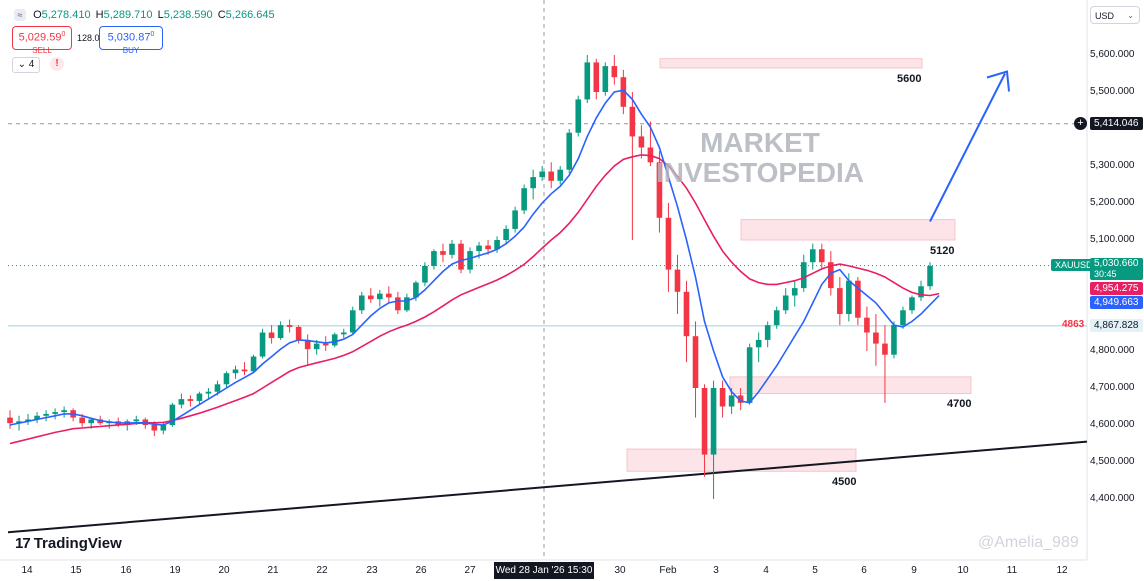  What do you see at coordinates (31, 64) in the screenshot?
I see `indicator-count: 4` at bounding box center [31, 64].